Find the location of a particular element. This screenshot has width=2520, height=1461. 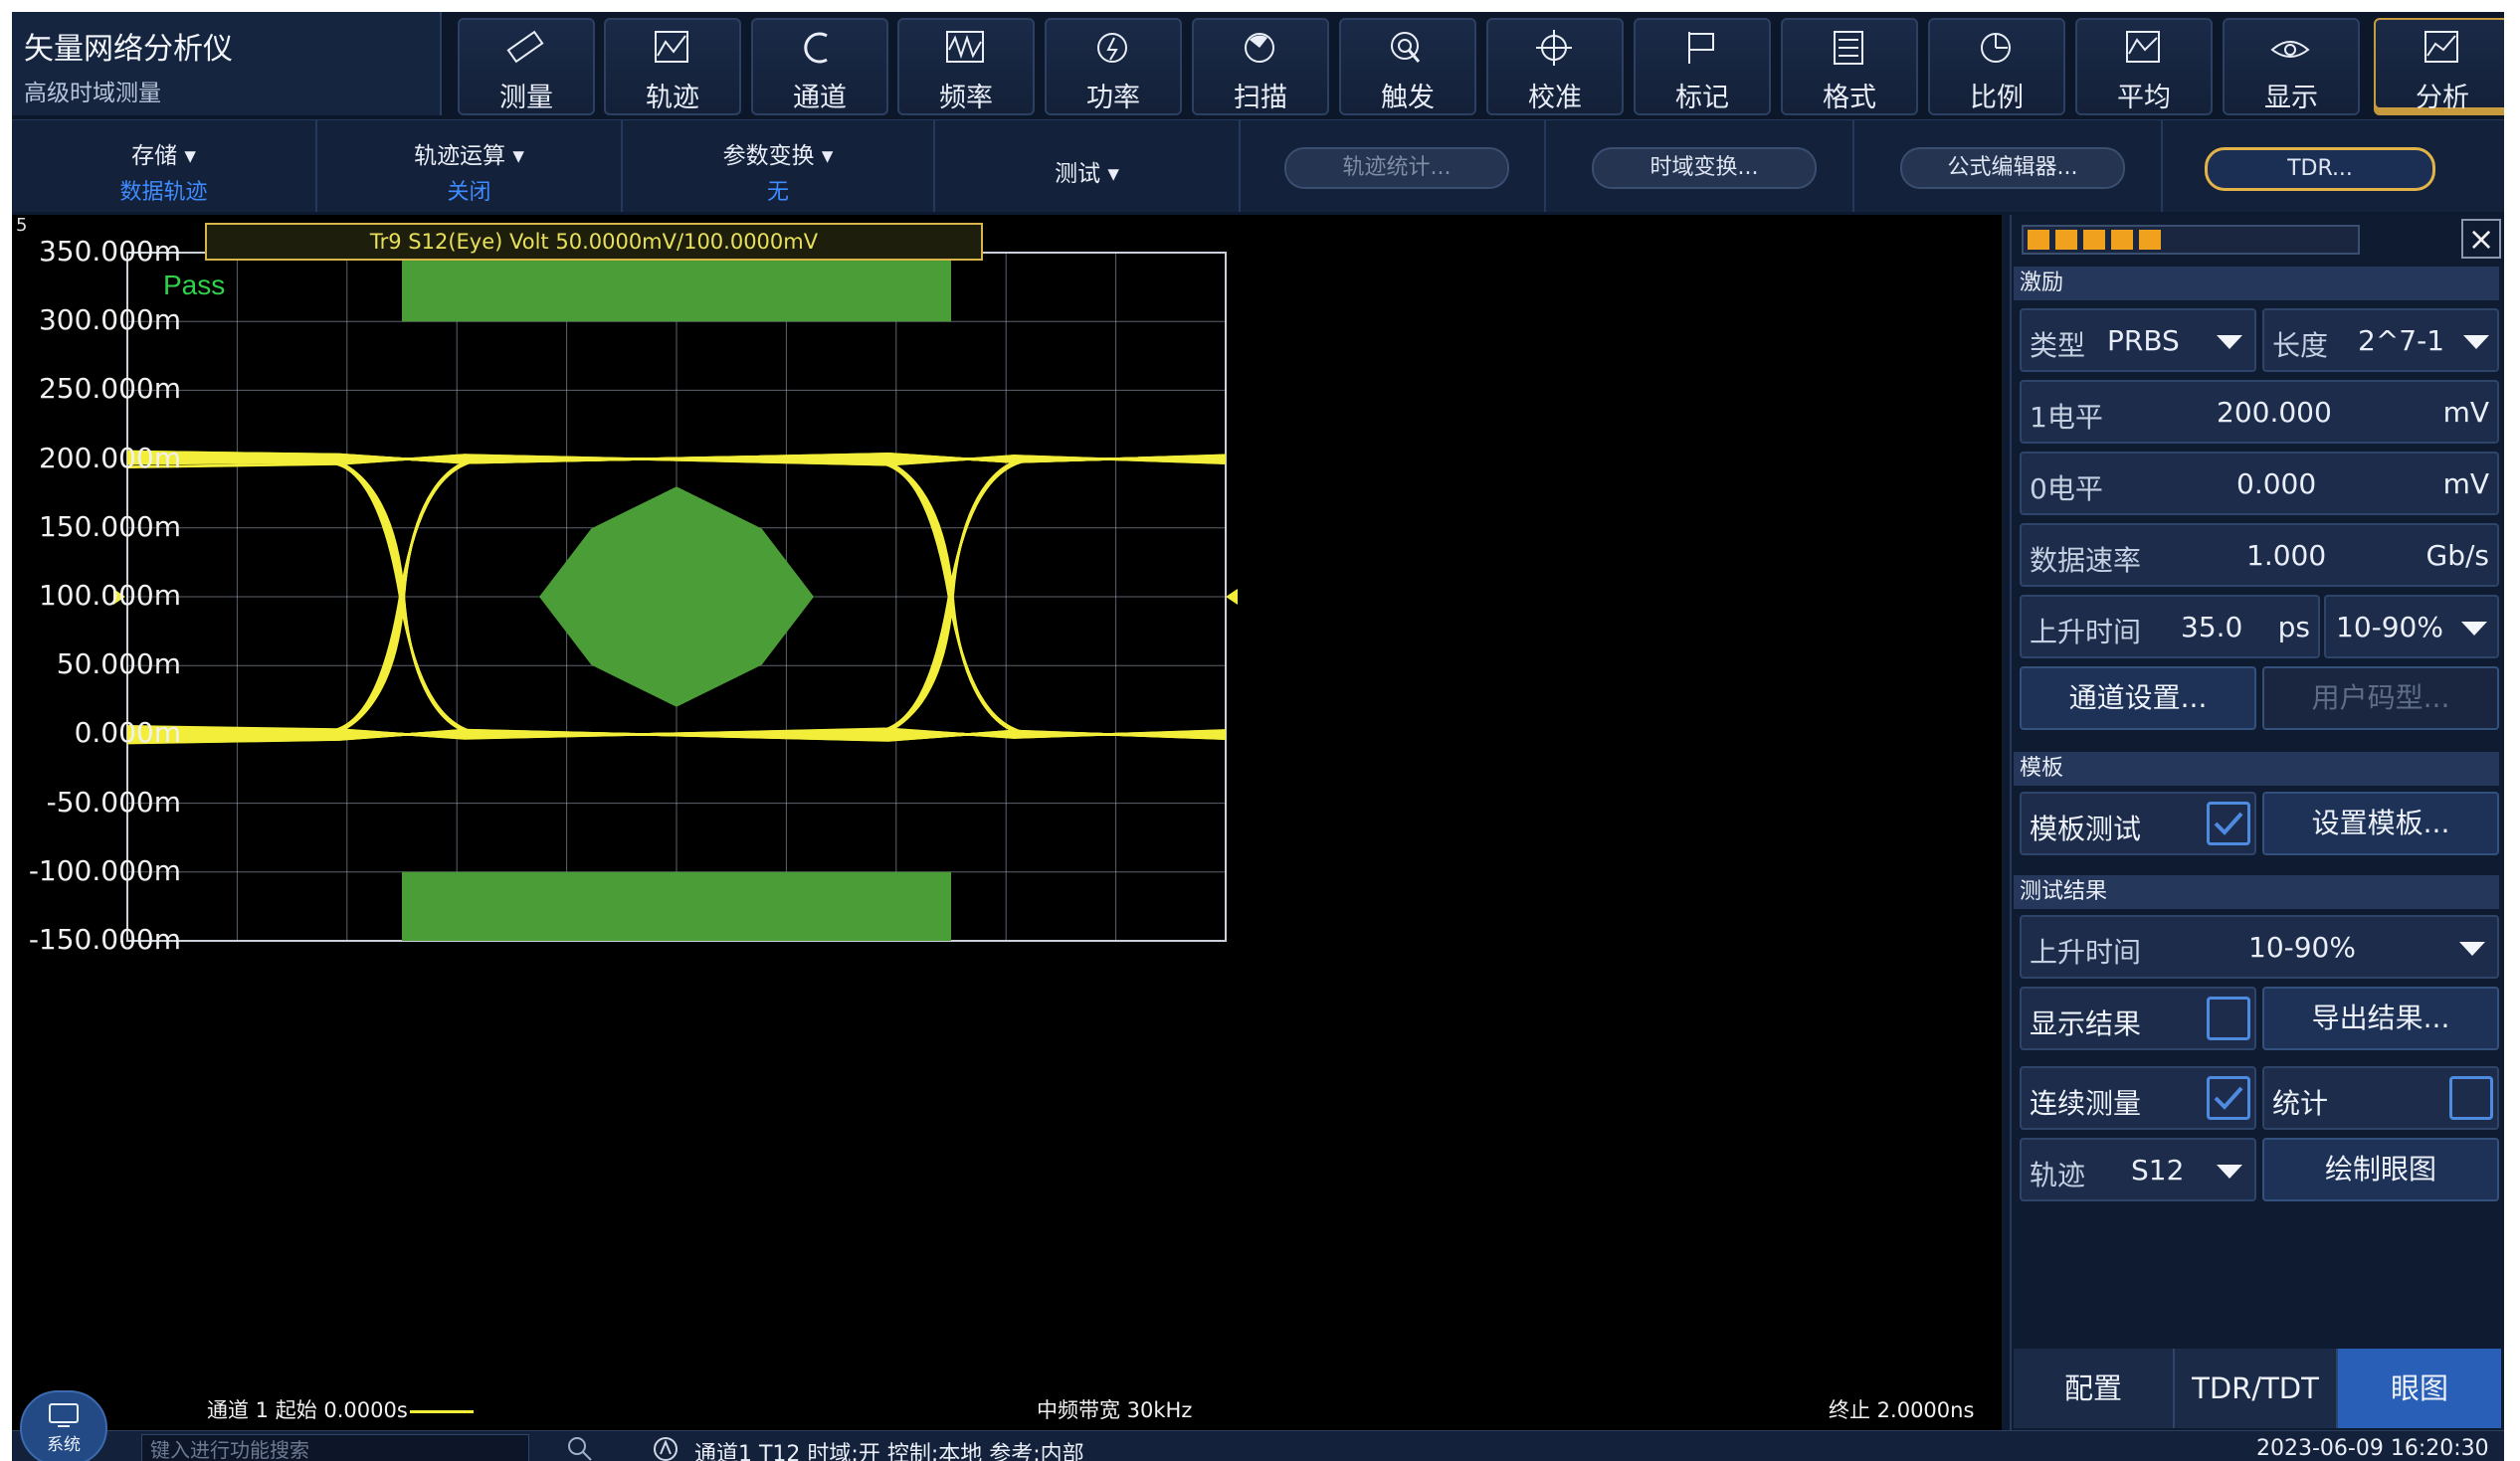

mask-center-hexagon is located at coordinates (676, 596).